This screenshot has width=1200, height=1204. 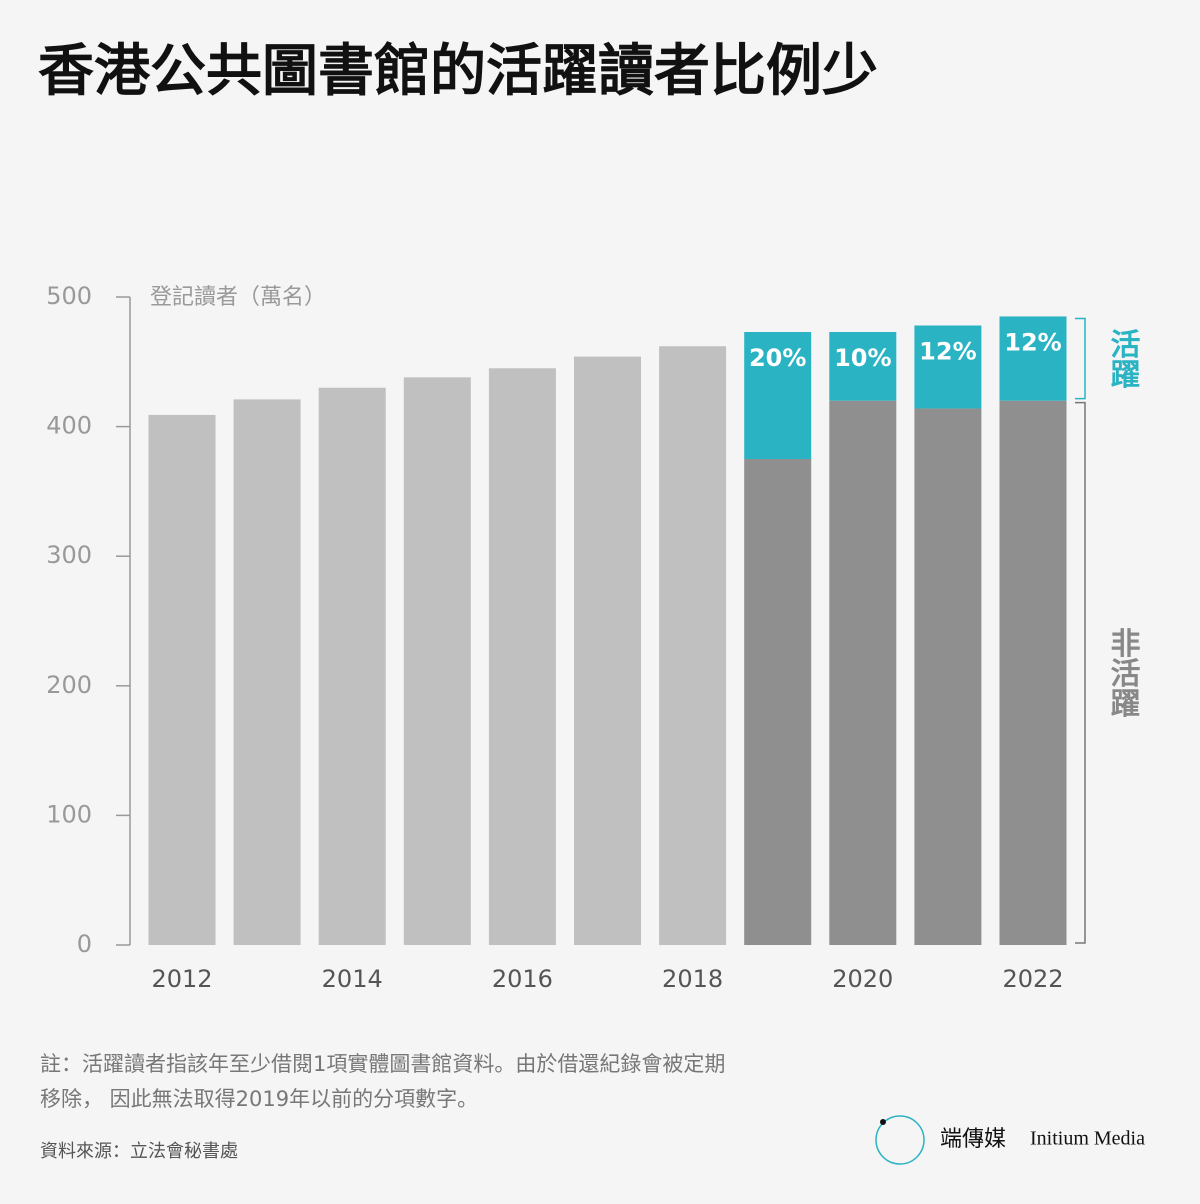 What do you see at coordinates (1032, 979) in the screenshot?
I see `x-tick-label: 2022` at bounding box center [1032, 979].